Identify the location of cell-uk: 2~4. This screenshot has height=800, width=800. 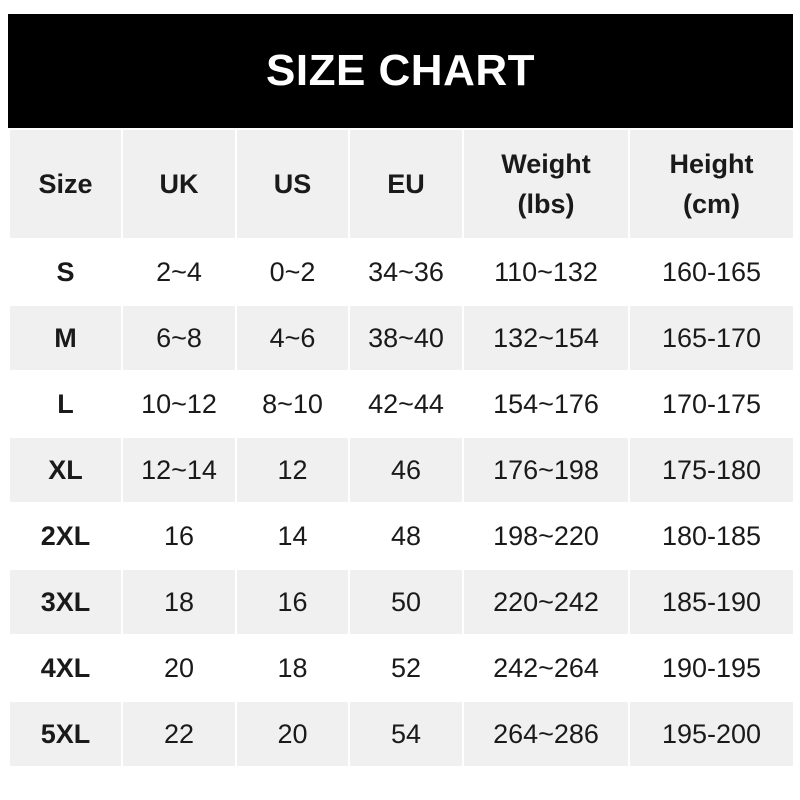
(179, 272).